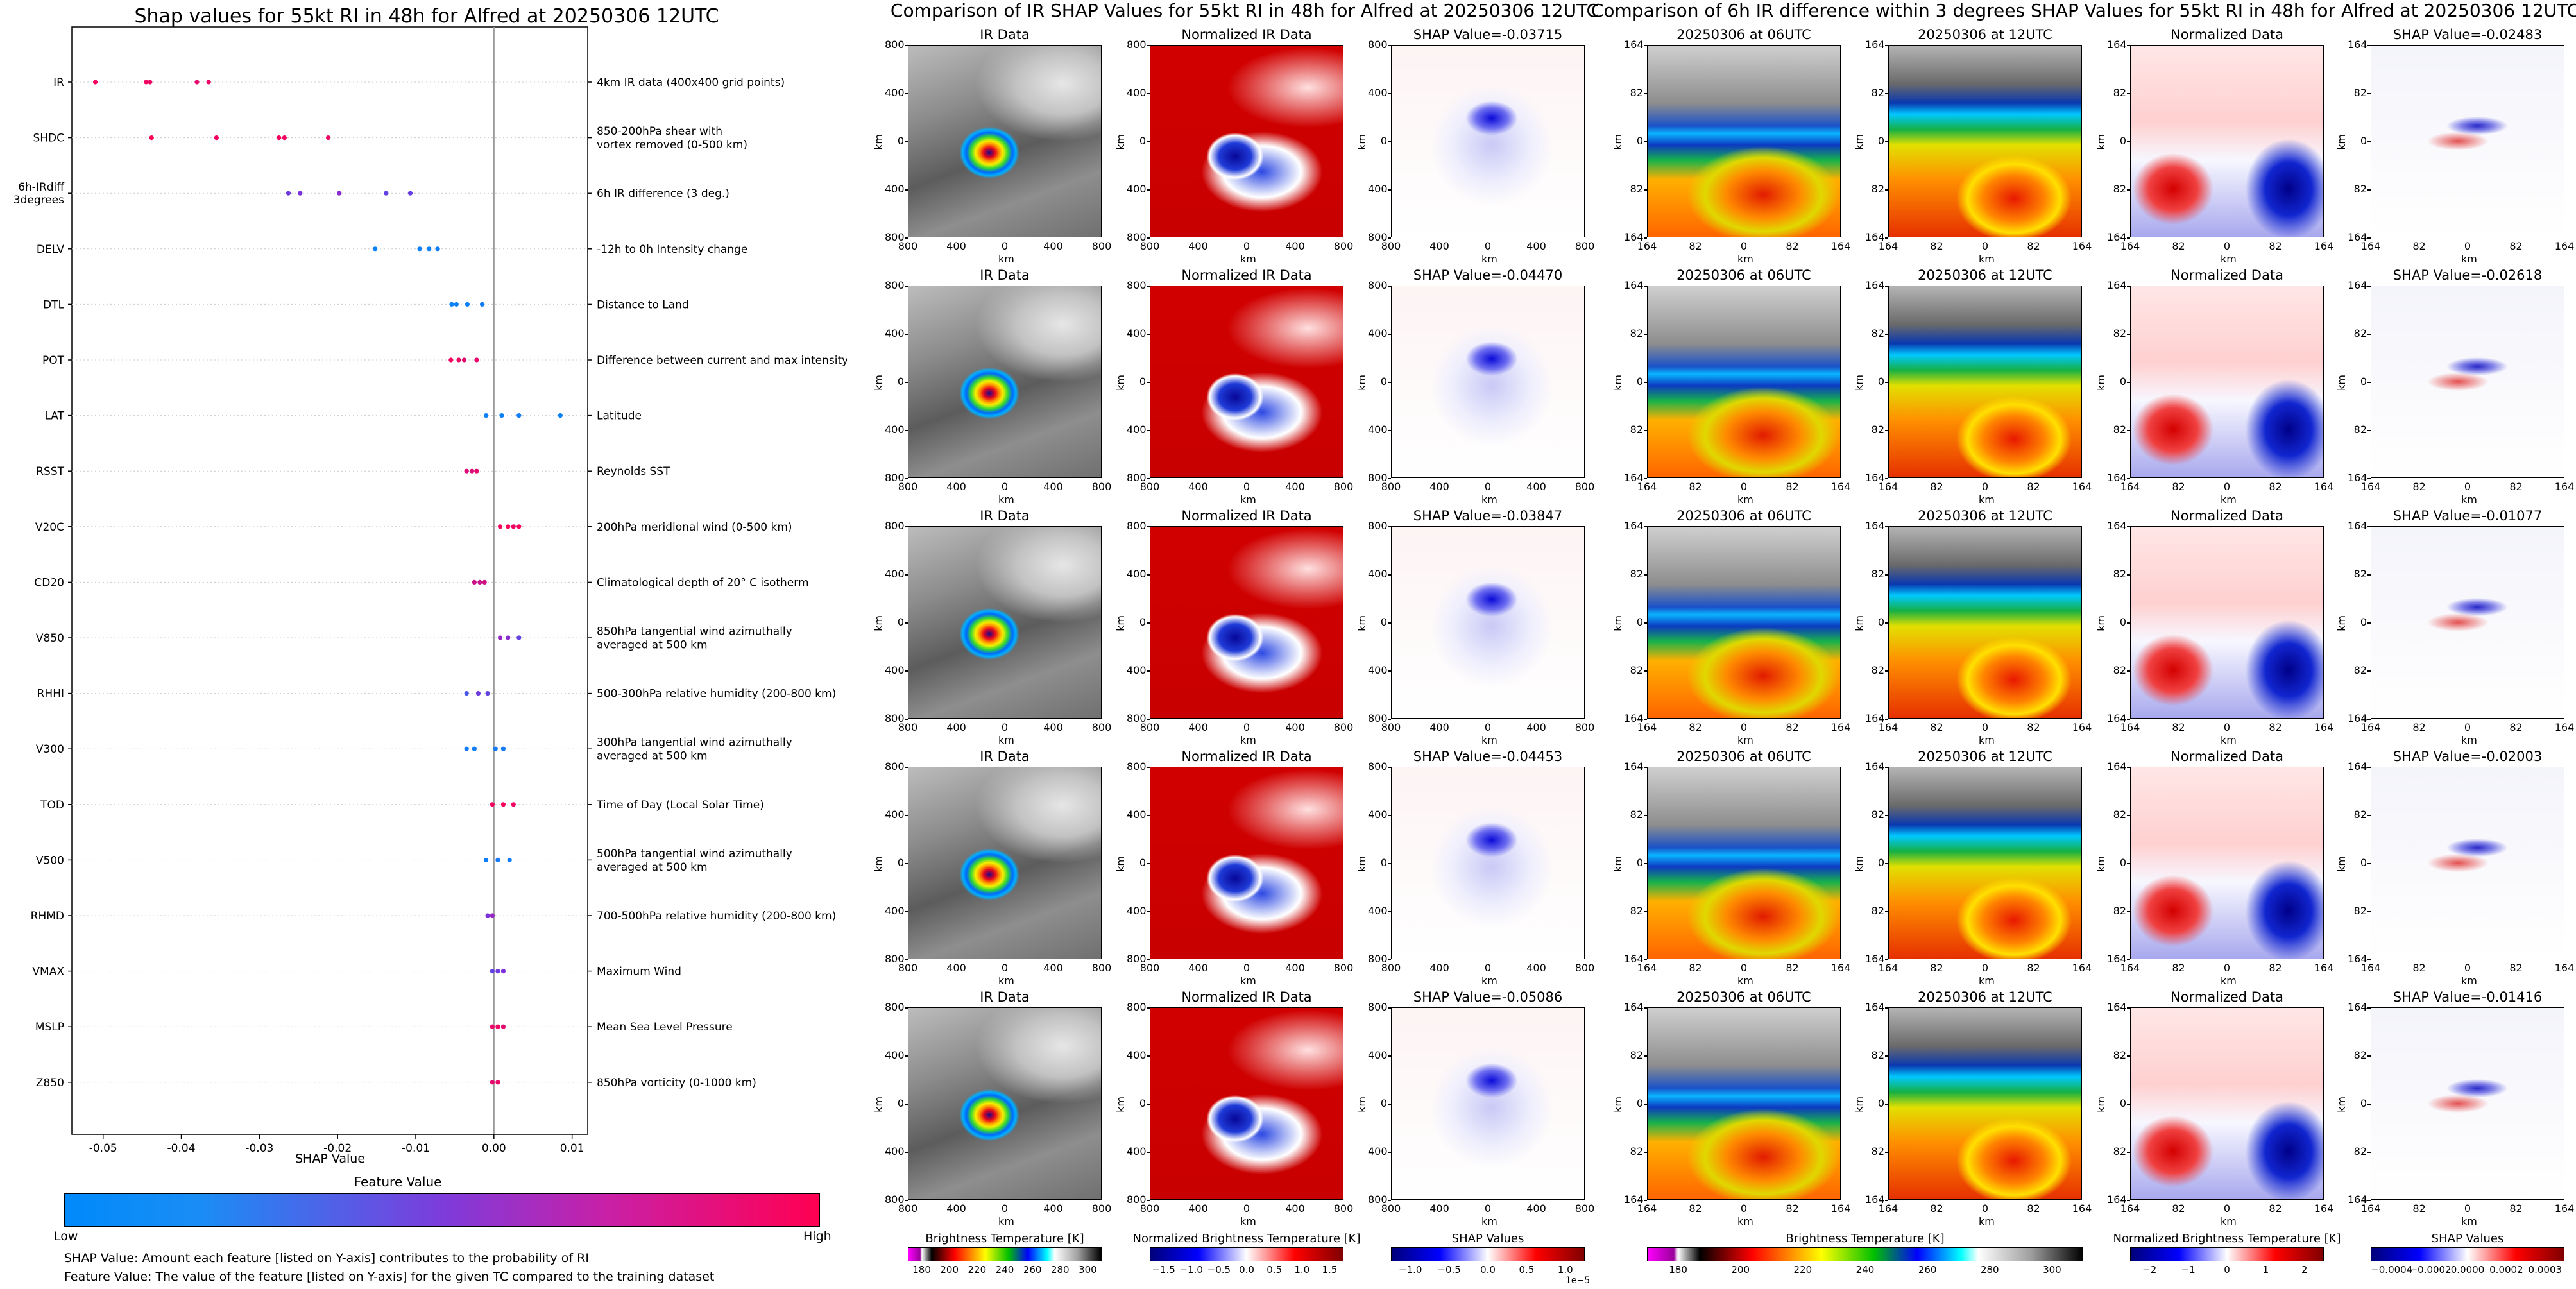 The width and height of the screenshot is (2576, 1289). Describe the element at coordinates (1865, 1238) in the screenshot. I see `colorbar-label: Brightness Temperature [K]` at that location.